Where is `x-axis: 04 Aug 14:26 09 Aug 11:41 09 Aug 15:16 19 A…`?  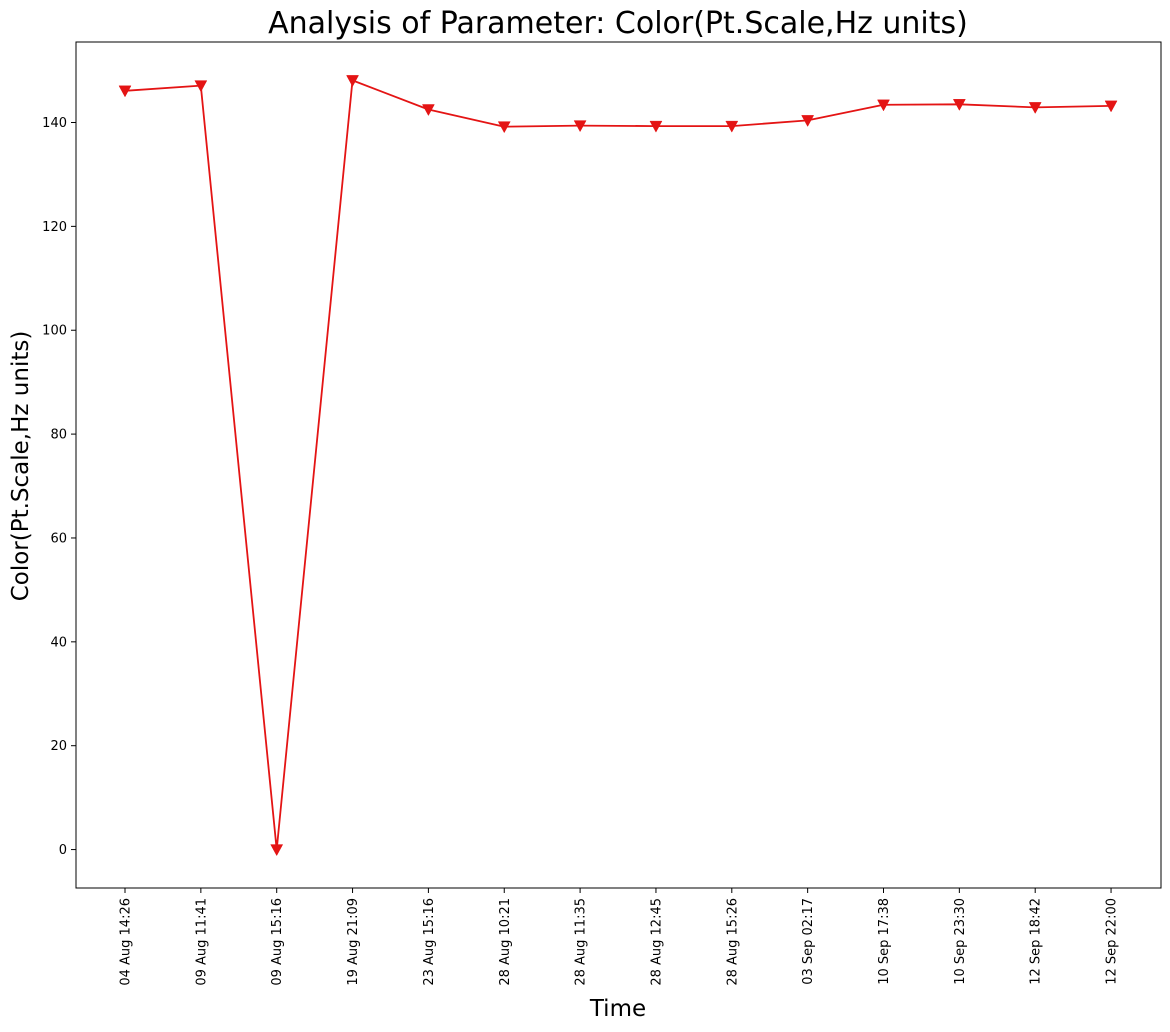
x-axis: 04 Aug 14:26 09 Aug 11:41 09 Aug 15:16 19 A… is located at coordinates (619, 937).